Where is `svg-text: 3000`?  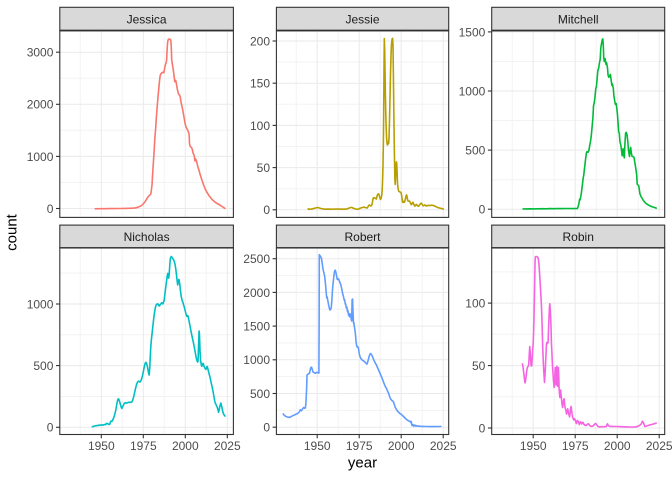
svg-text: 3000 is located at coordinates (40, 53).